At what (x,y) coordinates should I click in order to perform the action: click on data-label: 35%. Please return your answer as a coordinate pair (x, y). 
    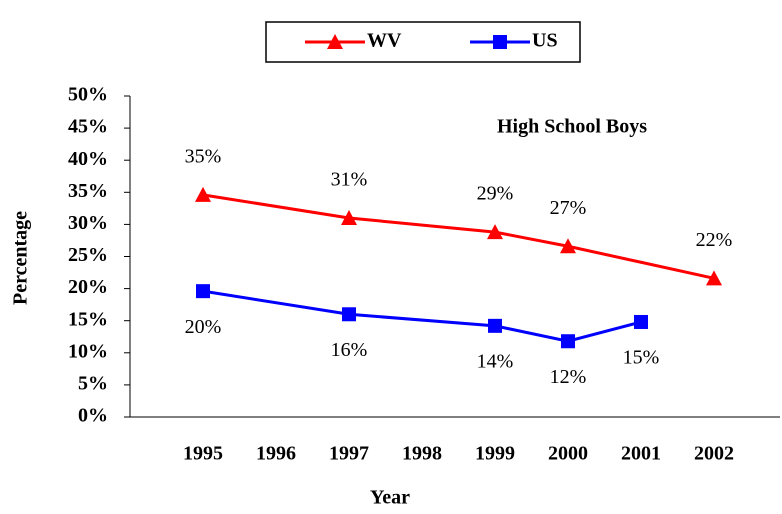
    Looking at the image, I should click on (203, 156).